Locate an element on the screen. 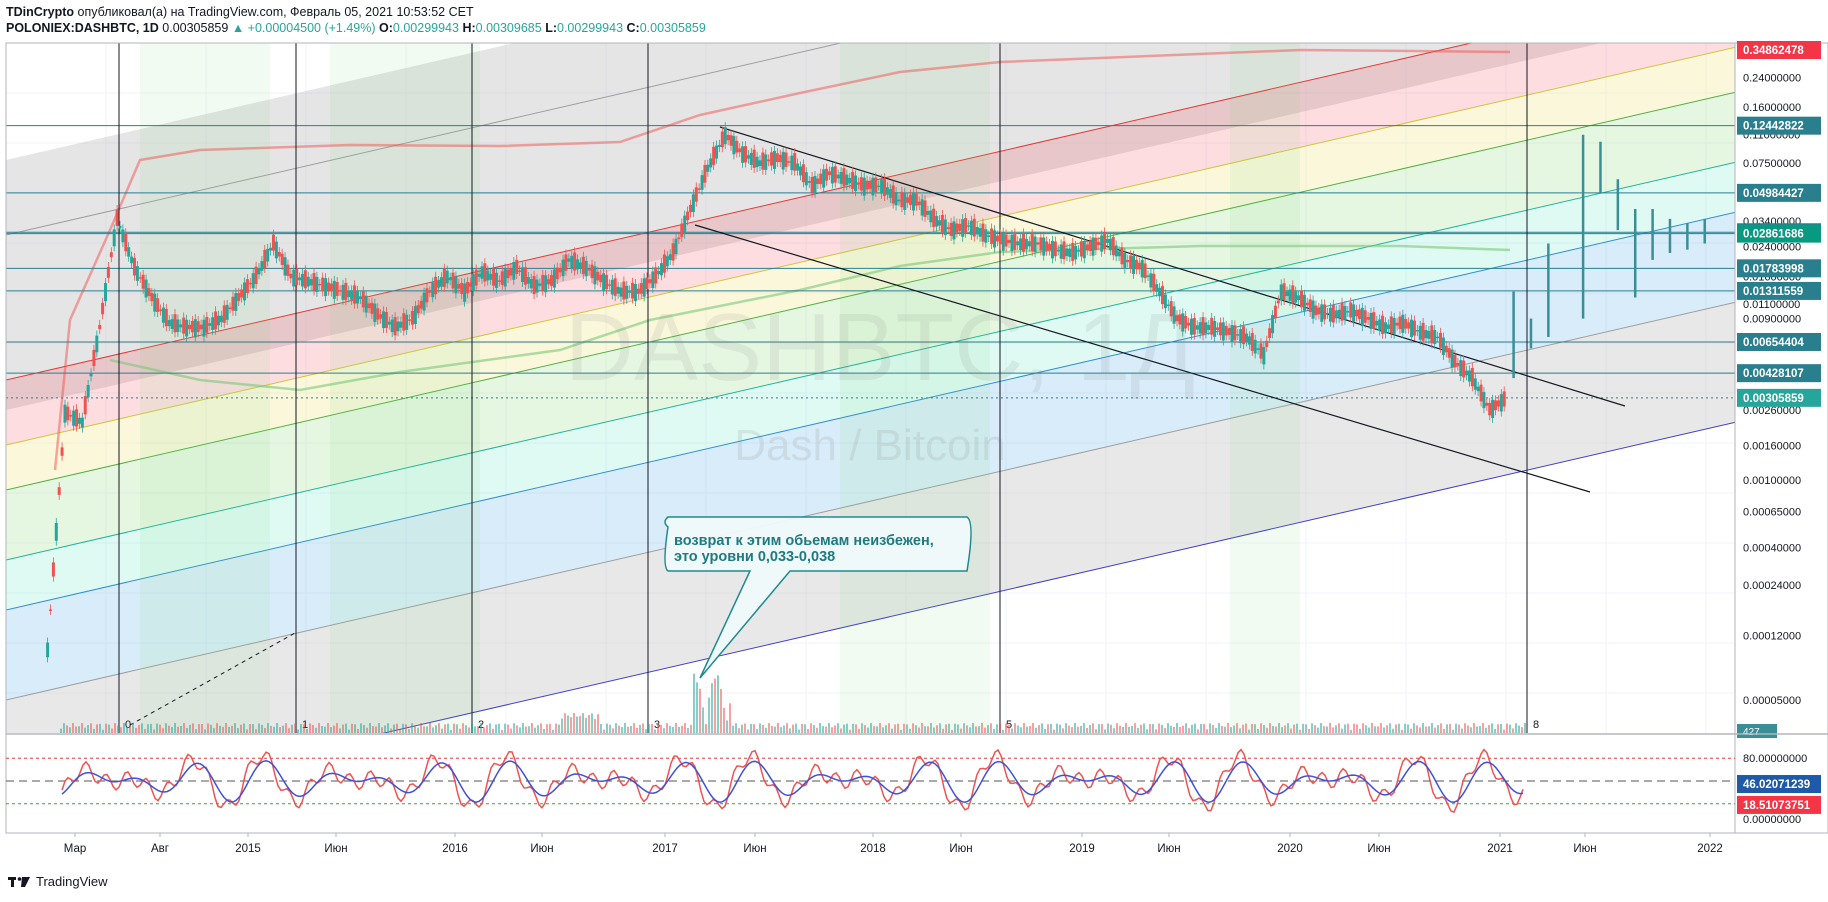 Image resolution: width=1828 pixels, height=902 pixels. time-marker-label: 8 is located at coordinates (1536, 725).